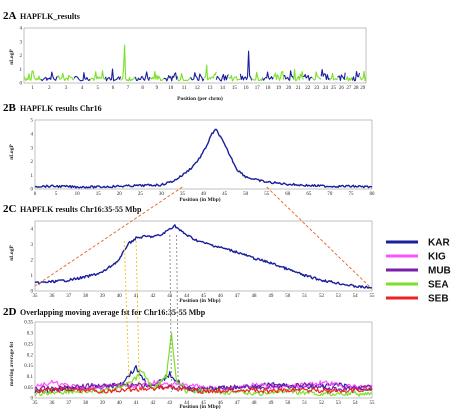 The height and width of the screenshot is (412, 474). Describe the element at coordinates (120, 403) in the screenshot. I see `panel-2d-xtick: 40` at that location.